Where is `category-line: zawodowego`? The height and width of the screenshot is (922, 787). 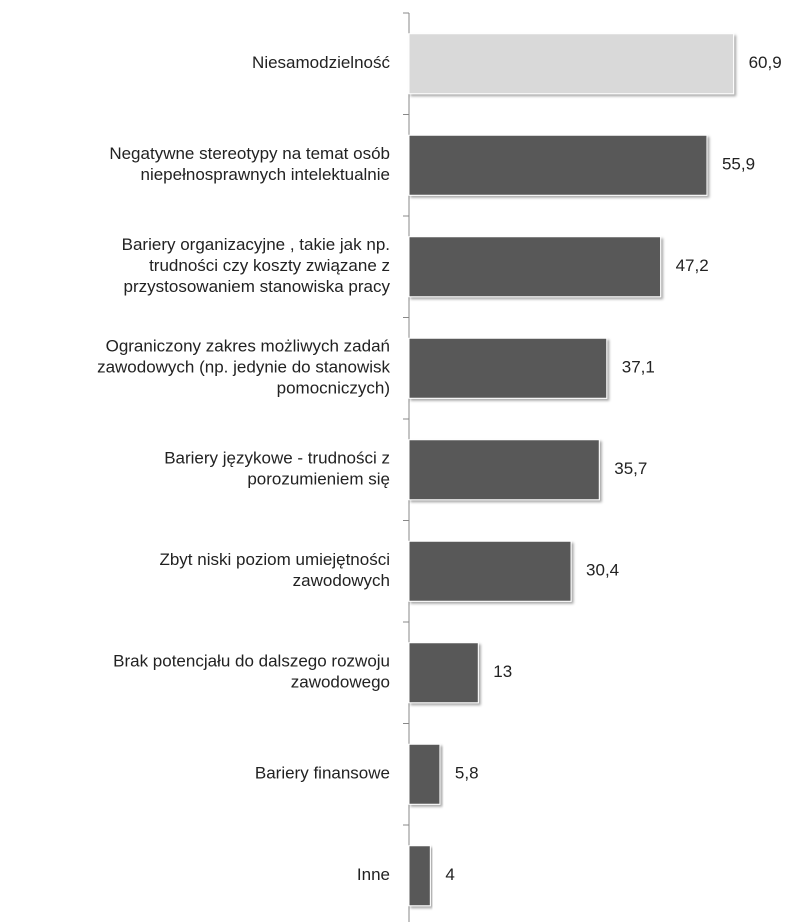
category-line: zawodowego is located at coordinates (340, 682).